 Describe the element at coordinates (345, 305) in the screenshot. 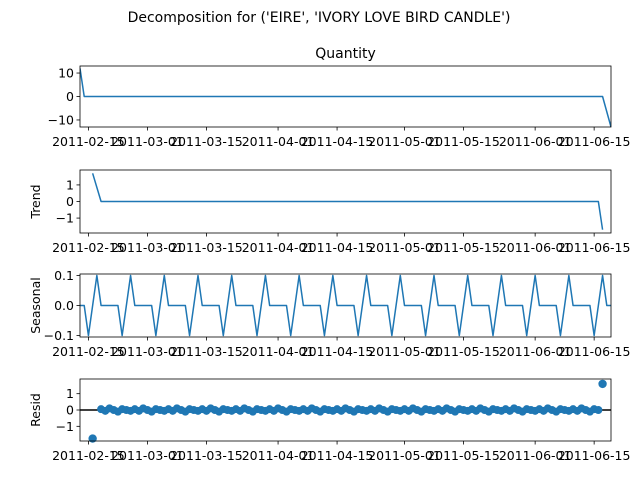

I see `series-line-seasonal` at that location.